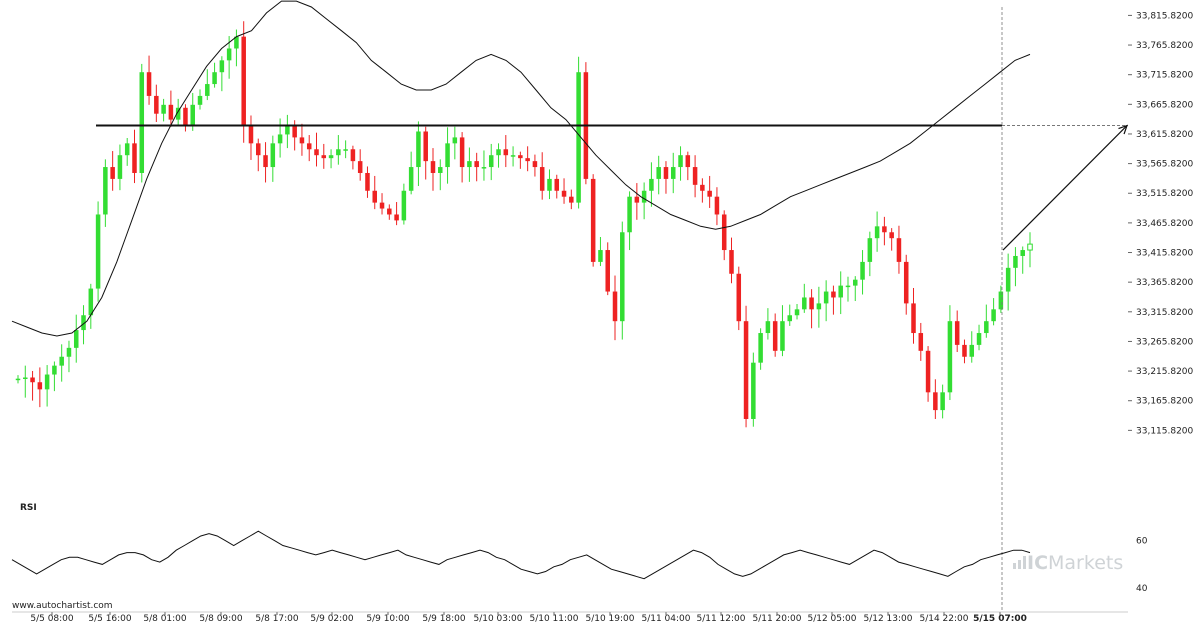  Describe the element at coordinates (665, 619) in the screenshot. I see `x-tick-label: 5/11 04:00` at that location.